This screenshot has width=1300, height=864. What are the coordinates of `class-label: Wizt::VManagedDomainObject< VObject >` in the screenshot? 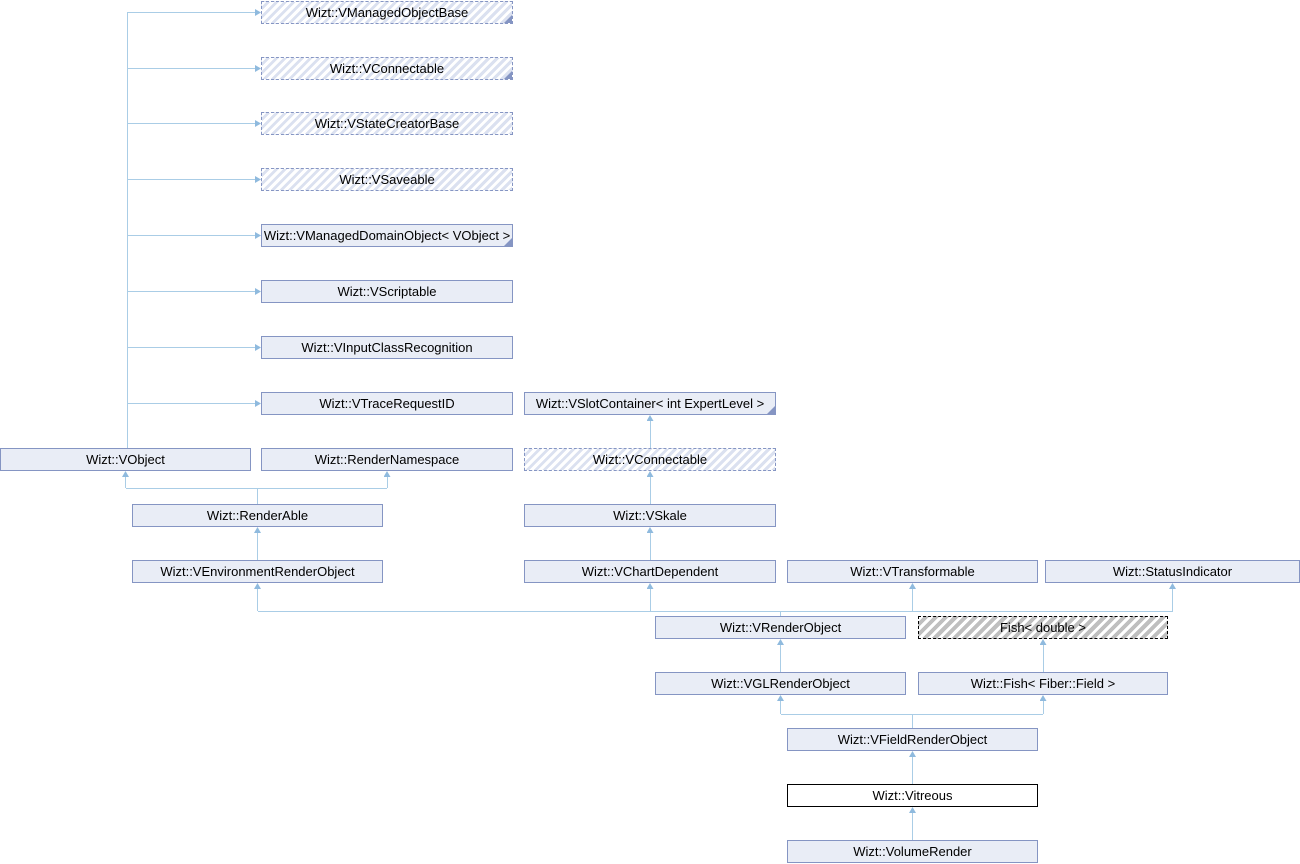 It's located at (387, 235).